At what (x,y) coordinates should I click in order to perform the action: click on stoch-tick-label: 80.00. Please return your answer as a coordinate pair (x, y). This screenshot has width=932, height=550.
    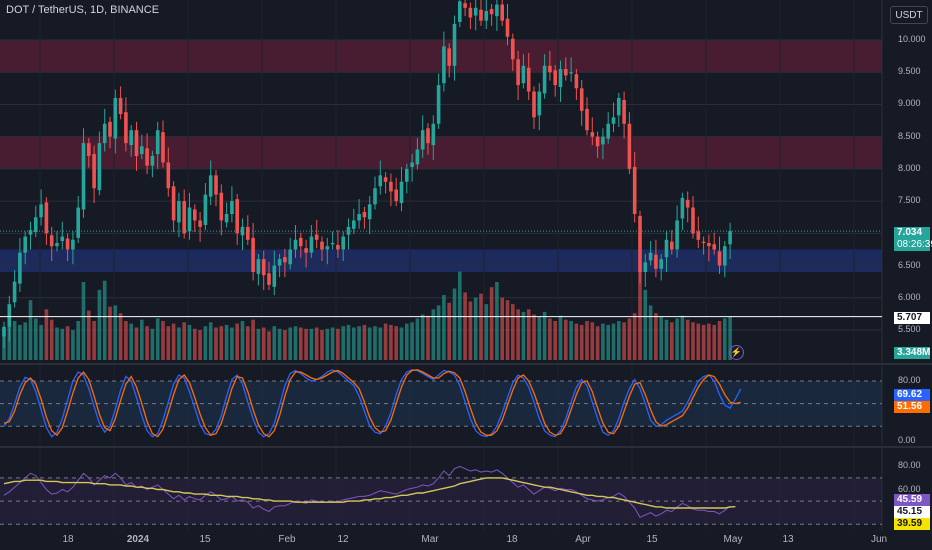
    Looking at the image, I should click on (909, 380).